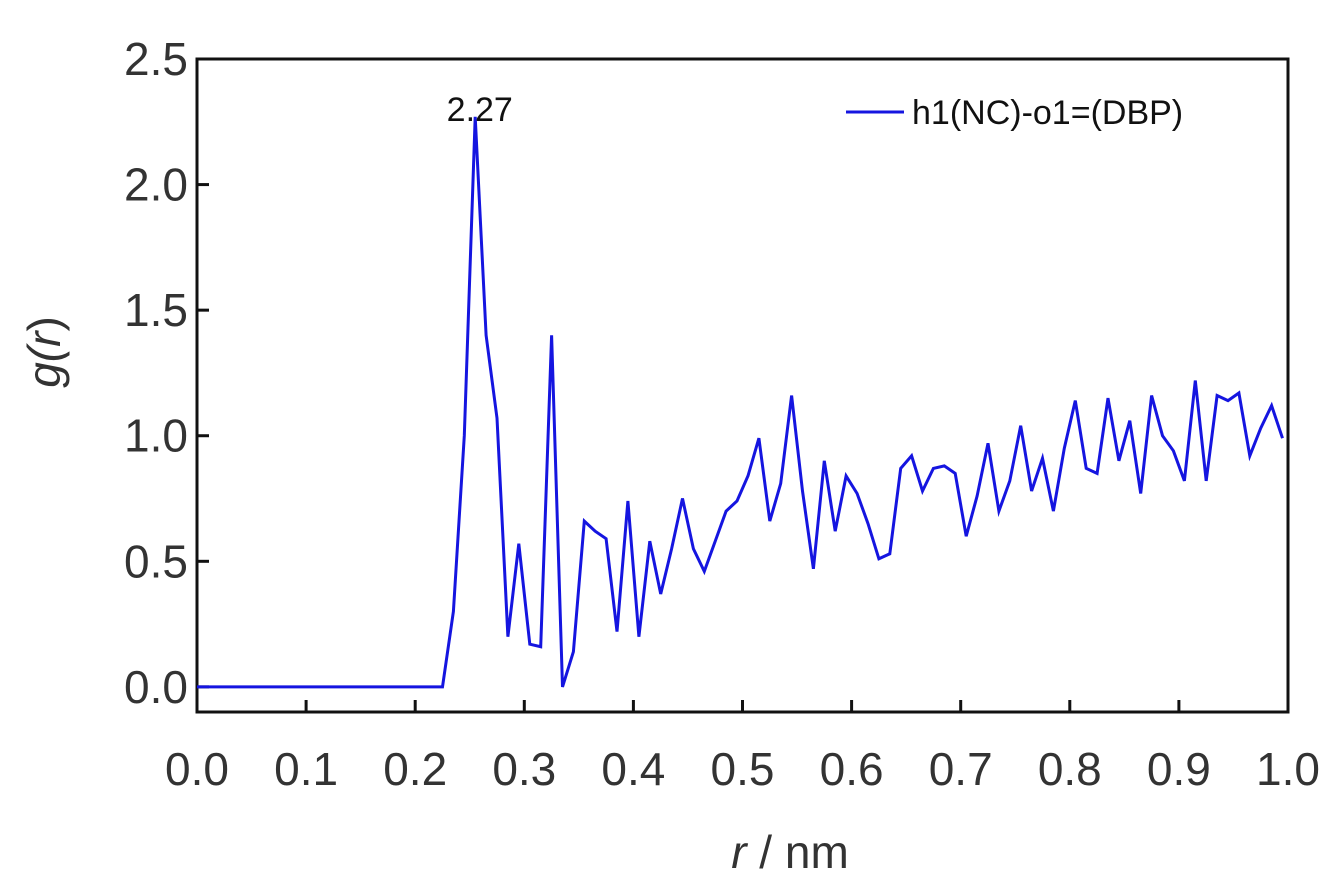 This screenshot has height=878, width=1326. I want to click on legend: h1(NC)-o1=(DBP), so click(1014, 113).